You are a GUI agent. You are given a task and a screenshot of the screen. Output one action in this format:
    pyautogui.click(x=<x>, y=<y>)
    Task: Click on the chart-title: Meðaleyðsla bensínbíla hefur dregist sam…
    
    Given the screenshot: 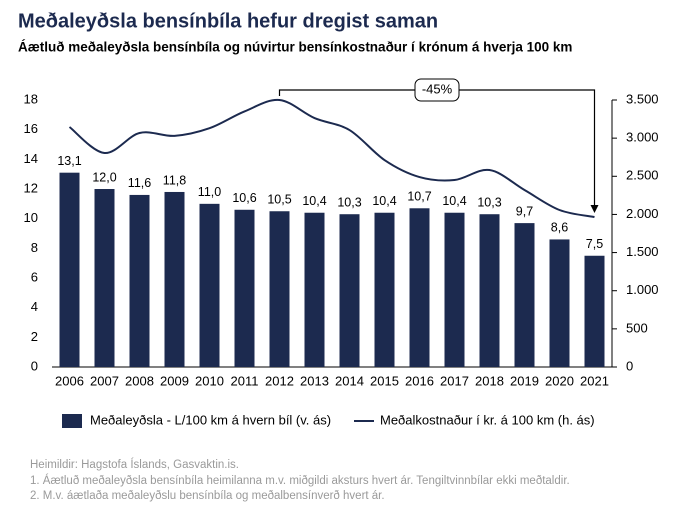 What is the action you would take?
    pyautogui.click(x=228, y=21)
    